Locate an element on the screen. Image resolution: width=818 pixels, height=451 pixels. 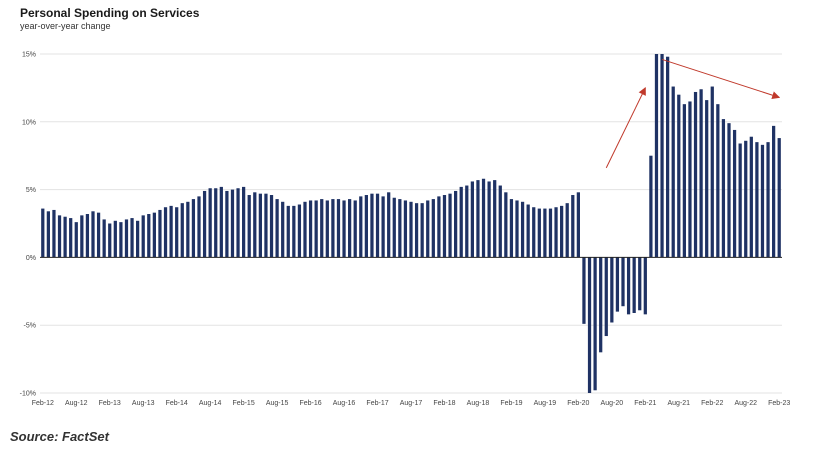
x-tick-label: Aug-18 is located at coordinates (478, 403).